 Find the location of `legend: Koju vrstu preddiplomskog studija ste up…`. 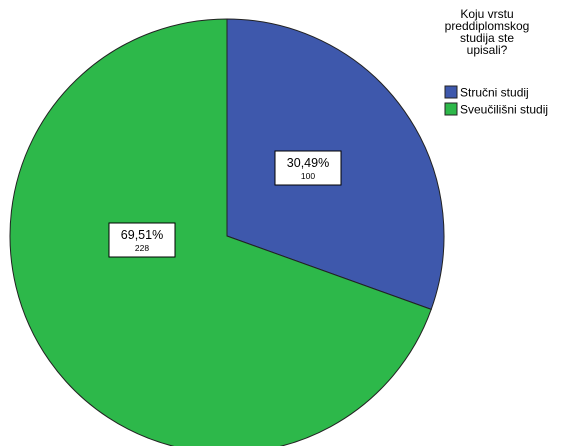

legend: Koju vrstu preddiplomskog studija ste up… is located at coordinates (496, 62).